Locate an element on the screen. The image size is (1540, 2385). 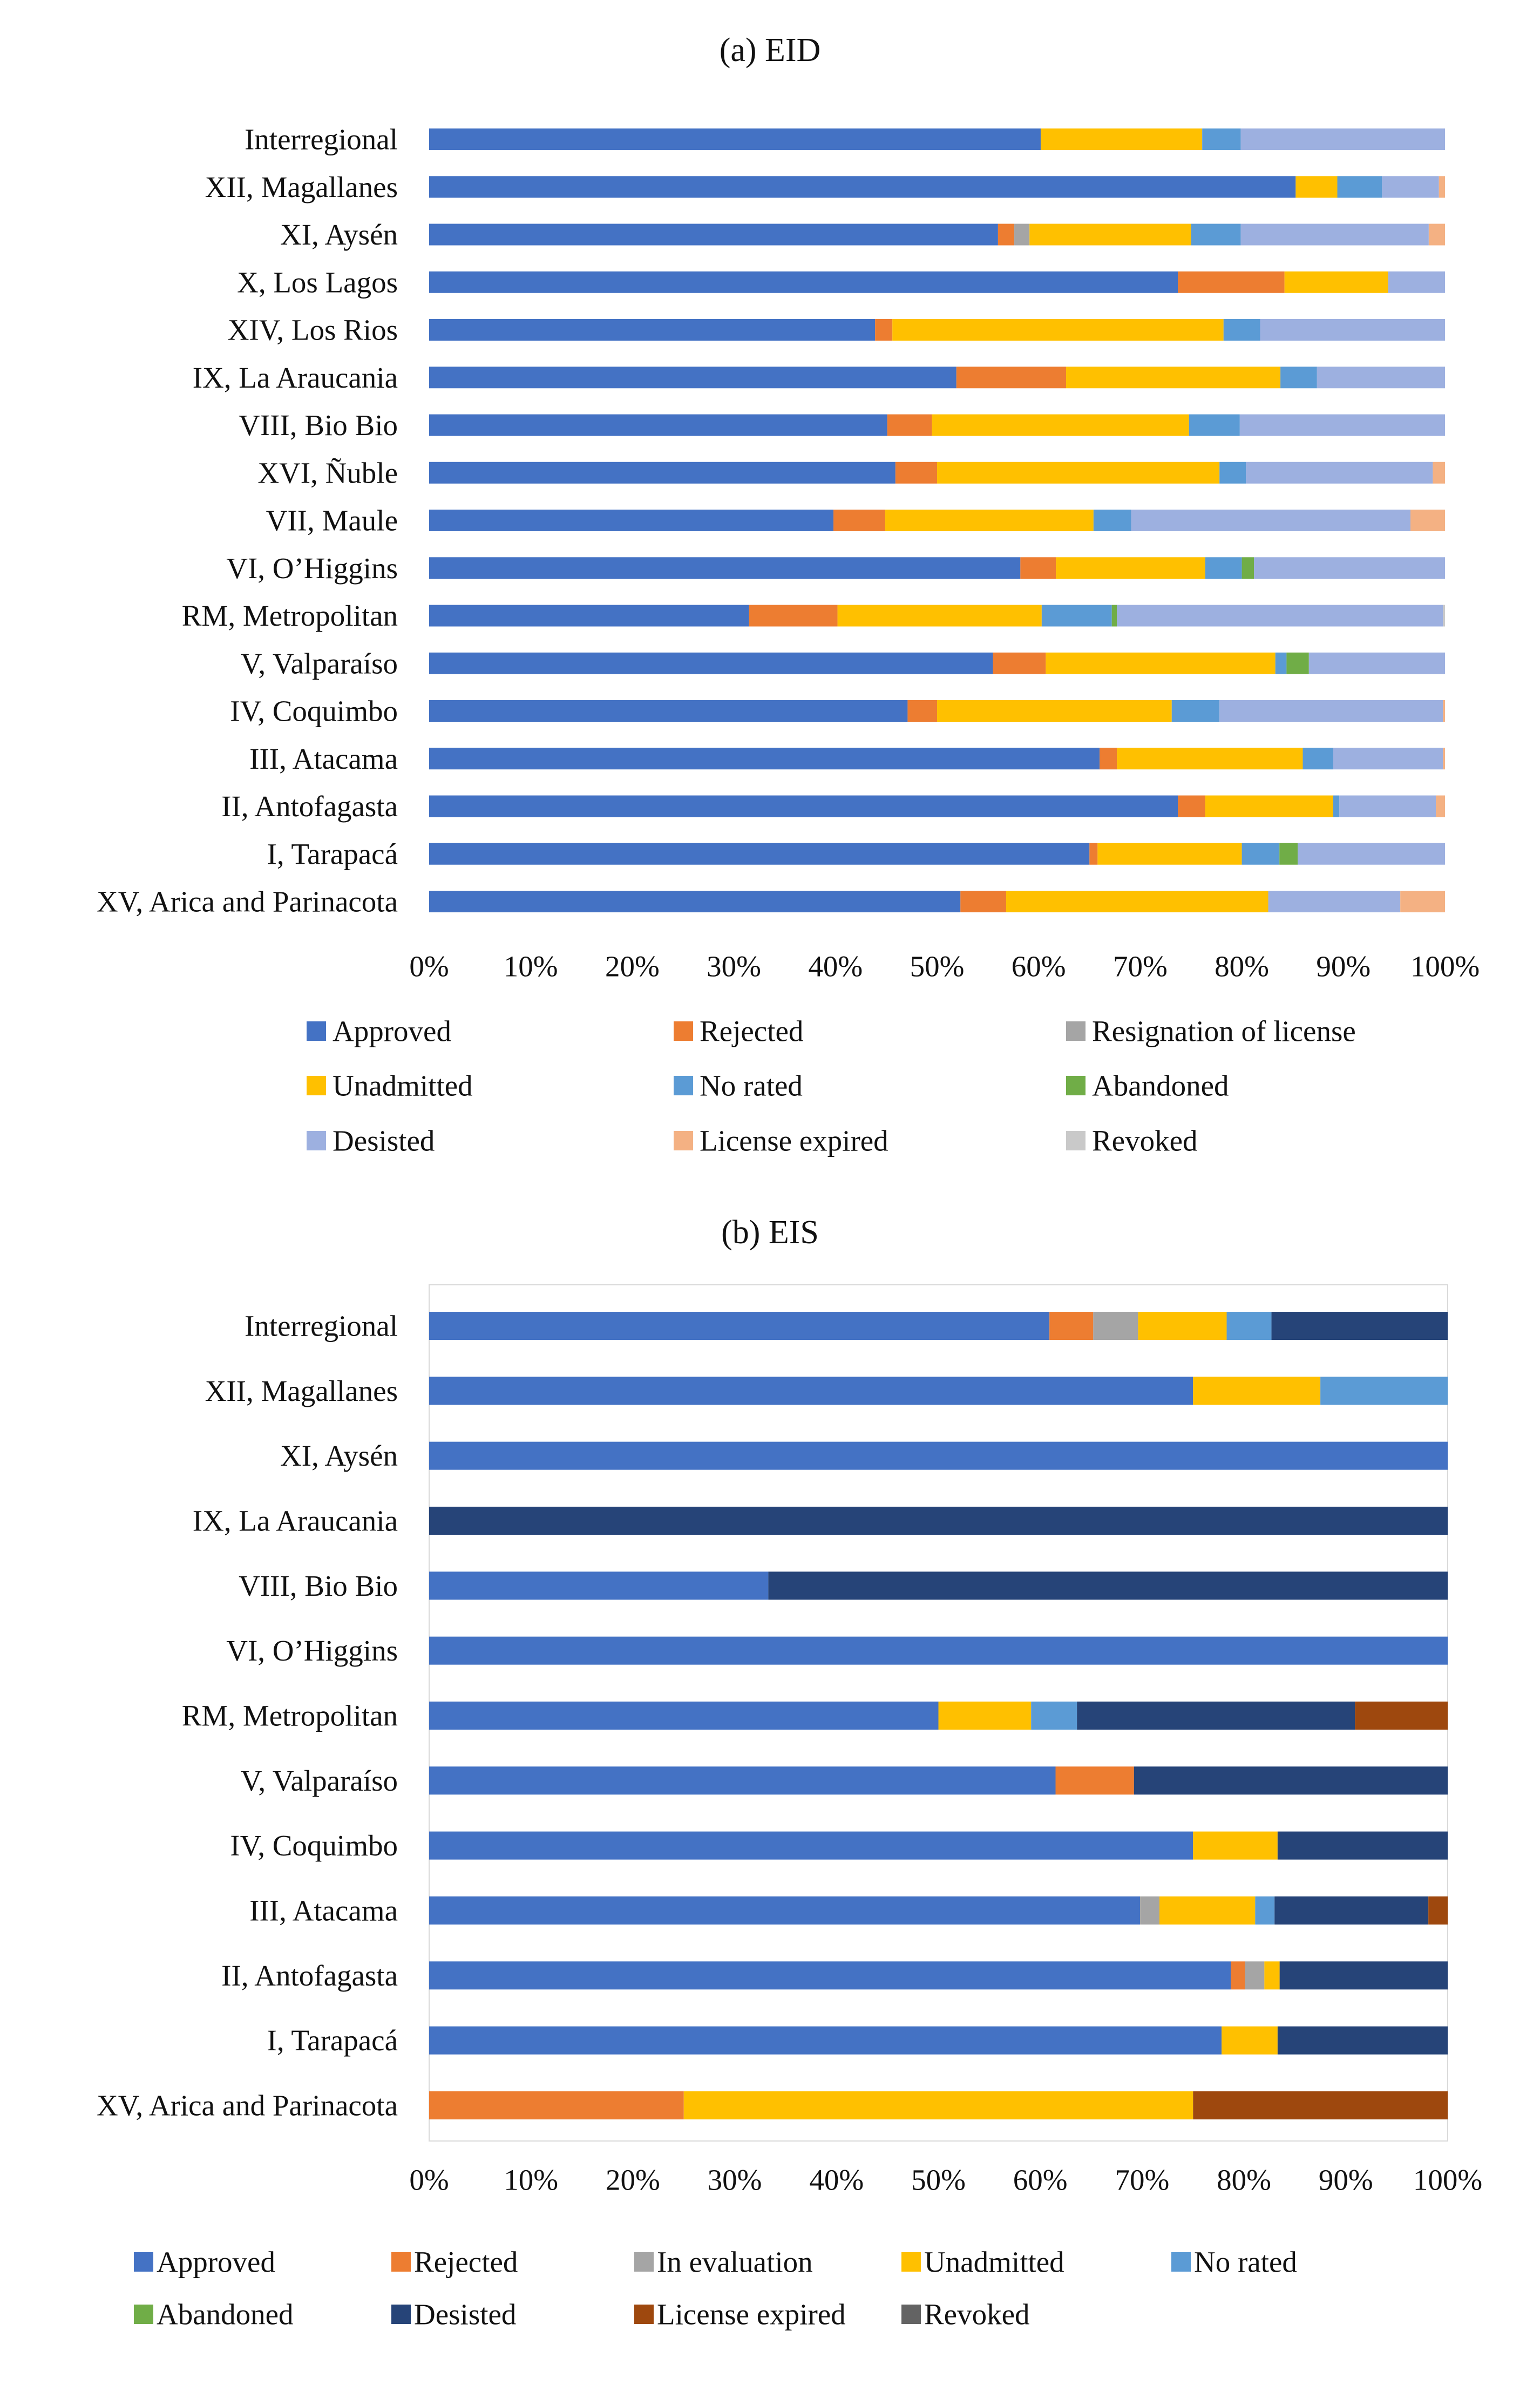
chart-a-category-label: II, Antofagasta is located at coordinates (309, 806).